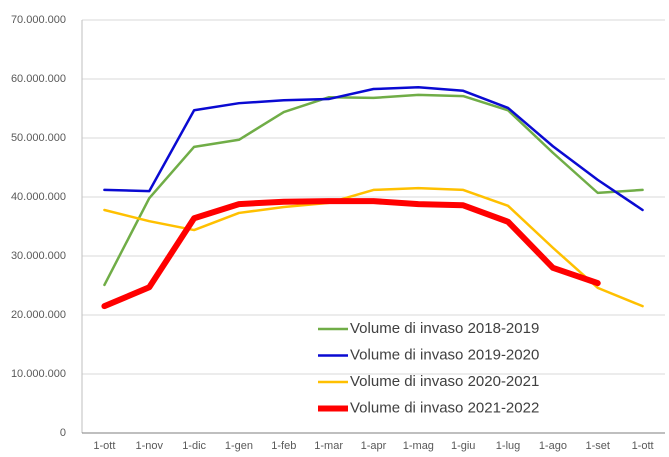 The width and height of the screenshot is (669, 457). Describe the element at coordinates (194, 446) in the screenshot. I see `x-tick-label: 1-dic` at that location.